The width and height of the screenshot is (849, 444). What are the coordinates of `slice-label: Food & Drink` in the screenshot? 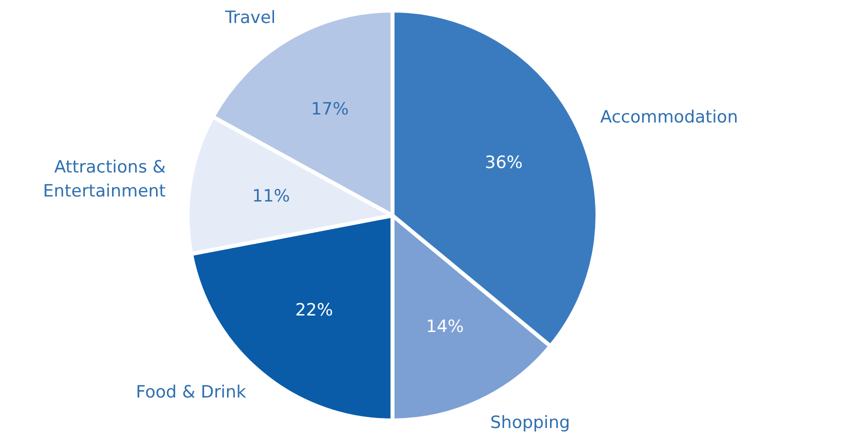 It's located at (191, 392).